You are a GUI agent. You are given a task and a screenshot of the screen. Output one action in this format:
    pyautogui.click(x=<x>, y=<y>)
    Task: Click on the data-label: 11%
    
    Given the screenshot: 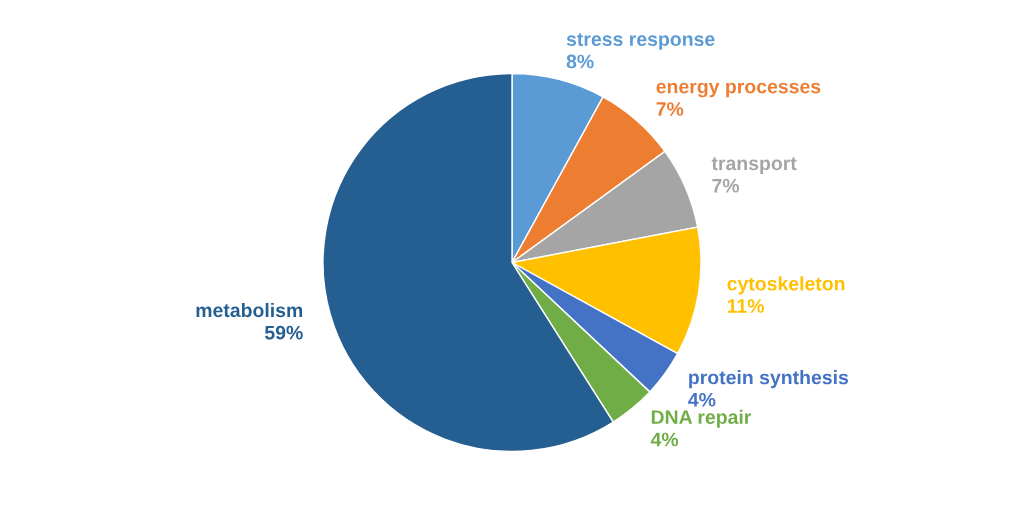 What is the action you would take?
    pyautogui.click(x=746, y=306)
    